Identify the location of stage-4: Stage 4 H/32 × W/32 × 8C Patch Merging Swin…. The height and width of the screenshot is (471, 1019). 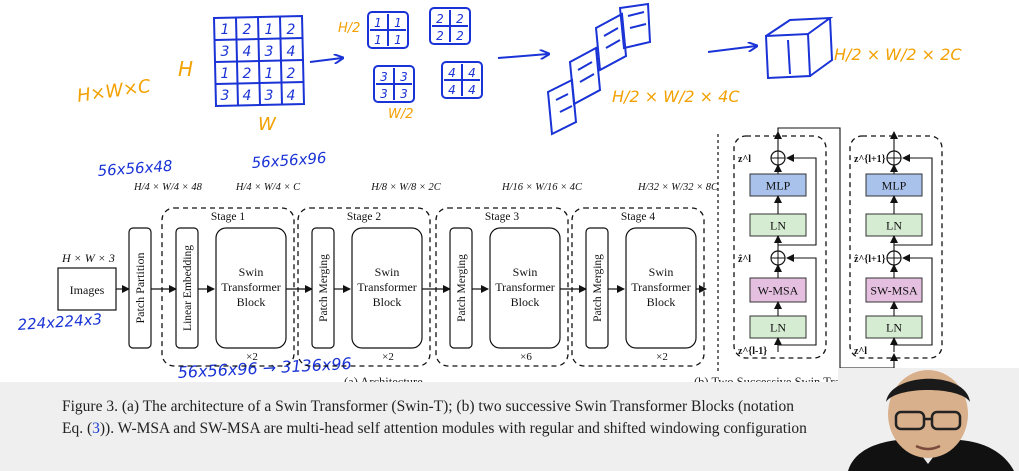
(645, 274).